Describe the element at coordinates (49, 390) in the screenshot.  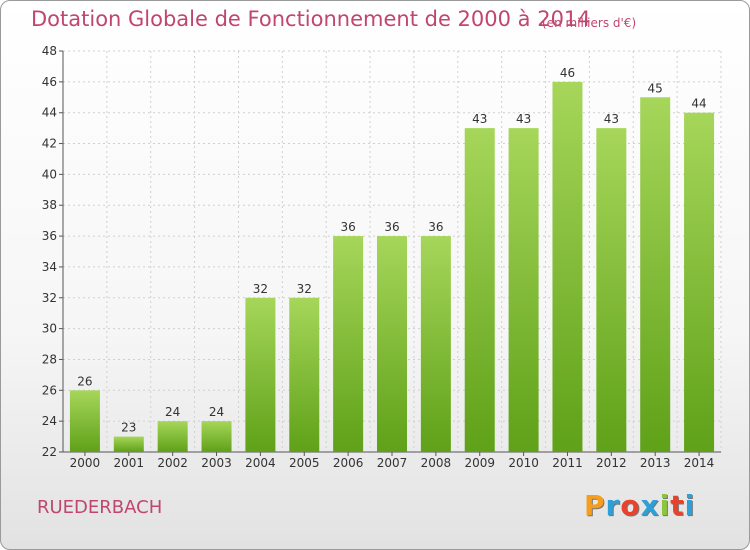
I see `y-tick-label: 26` at that location.